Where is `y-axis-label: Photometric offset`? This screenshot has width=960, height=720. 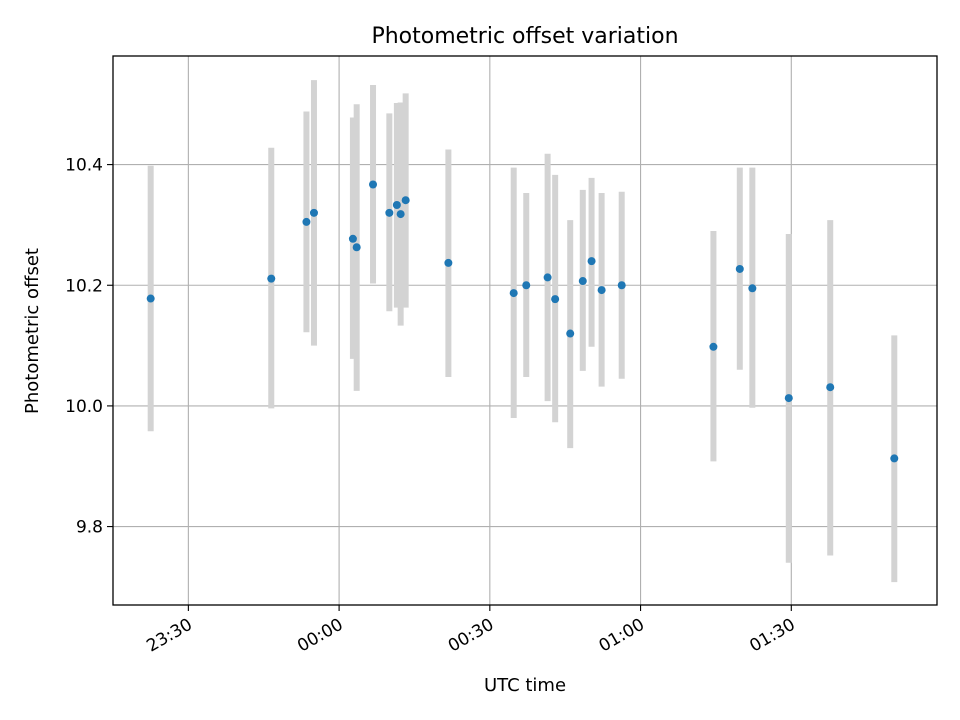
y-axis-label: Photometric offset is located at coordinates (32, 331).